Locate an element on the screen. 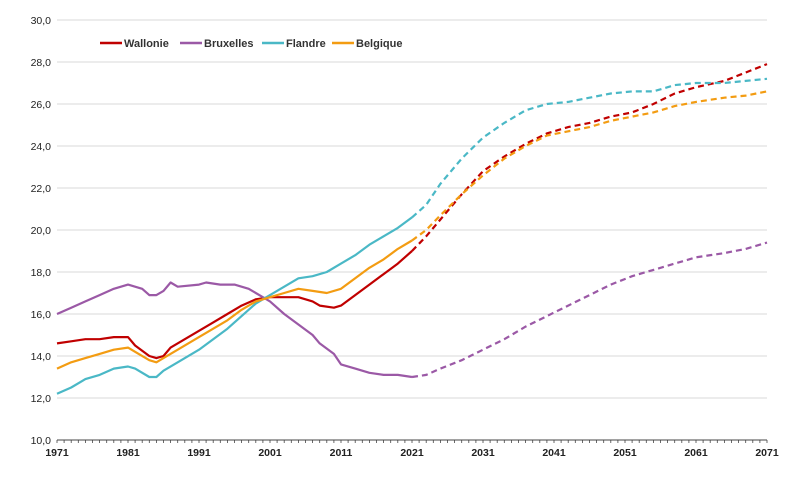  series-line-bruxelles-observed is located at coordinates (234, 330).